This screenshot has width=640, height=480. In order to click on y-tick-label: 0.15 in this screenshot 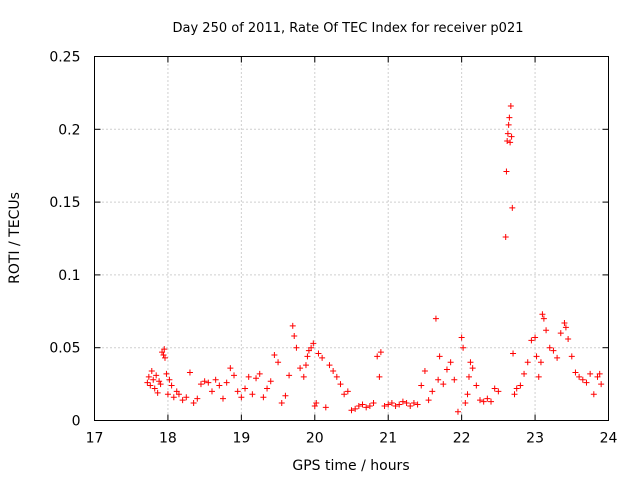, I will do `click(64, 203)`.